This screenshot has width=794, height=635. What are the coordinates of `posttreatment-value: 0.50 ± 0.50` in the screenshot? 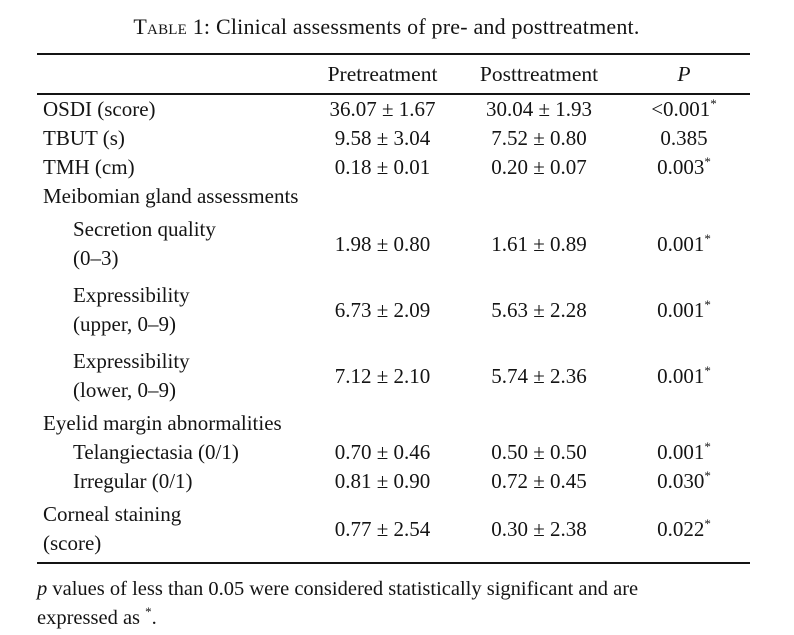 It's located at (539, 452).